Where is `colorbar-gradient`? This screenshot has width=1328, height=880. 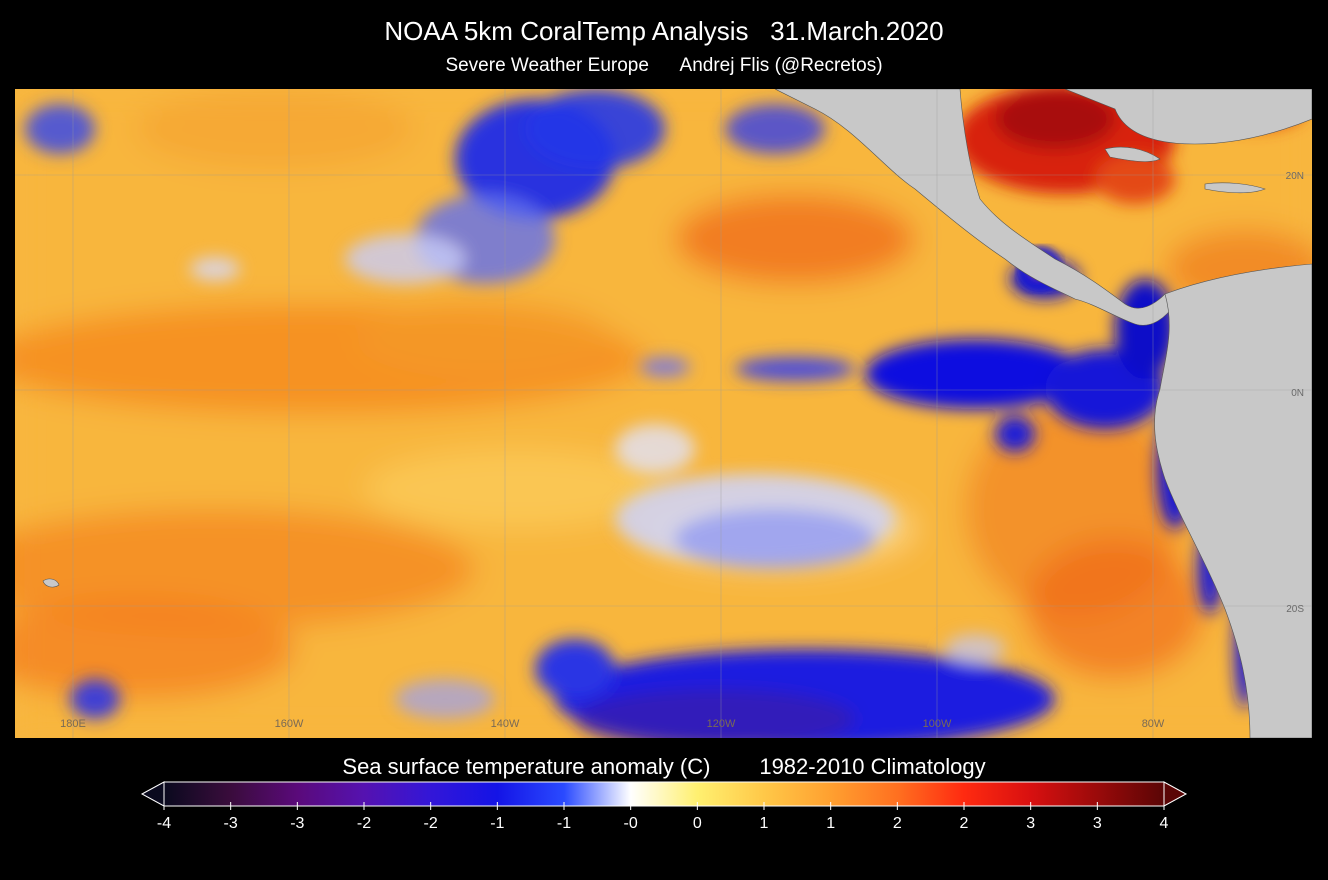 colorbar-gradient is located at coordinates (664, 794).